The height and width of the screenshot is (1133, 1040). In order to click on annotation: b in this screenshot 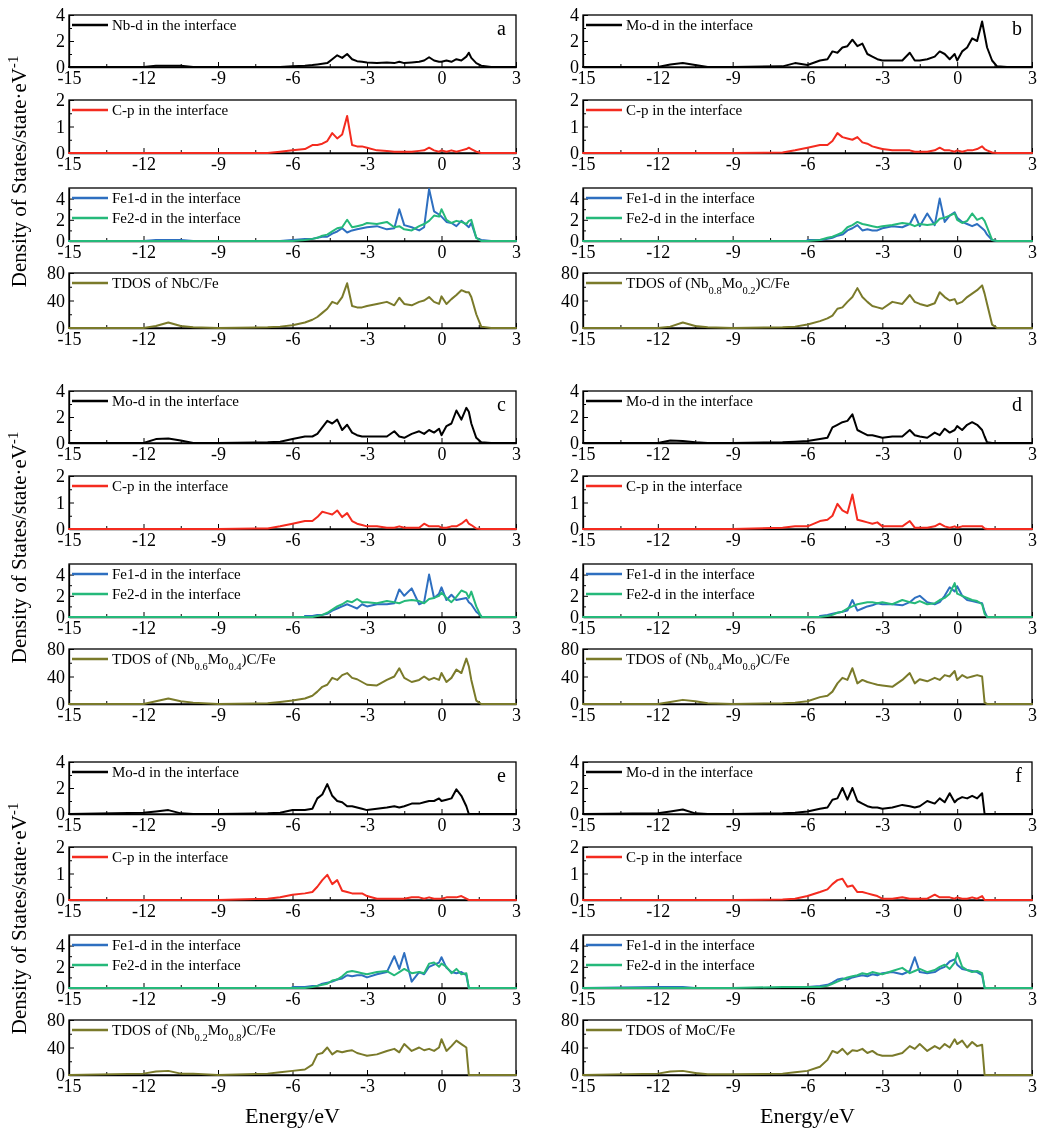, I will do `click(1017, 28)`.